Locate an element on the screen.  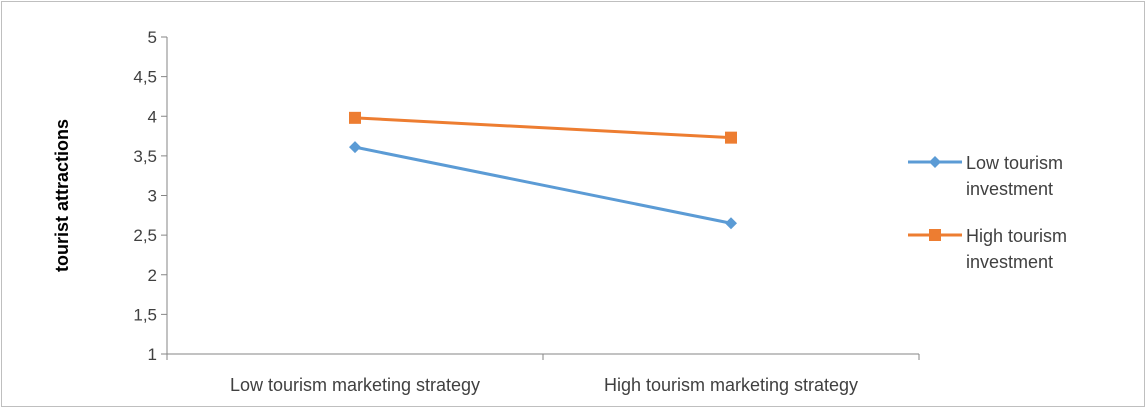
series-layer is located at coordinates (543, 170).